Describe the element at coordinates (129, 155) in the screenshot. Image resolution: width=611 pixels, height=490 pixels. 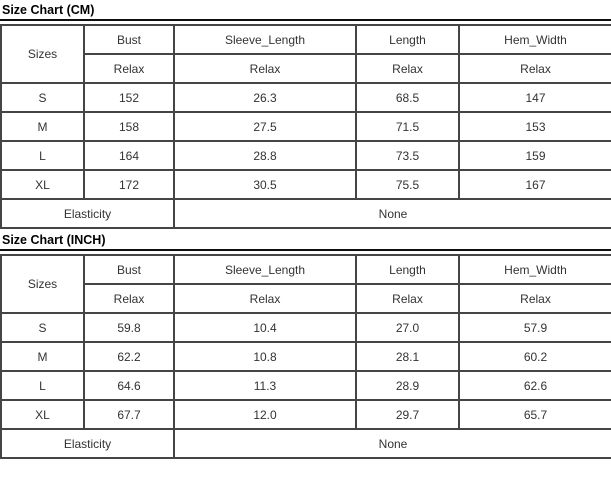
I see `value-cell: 164` at that location.